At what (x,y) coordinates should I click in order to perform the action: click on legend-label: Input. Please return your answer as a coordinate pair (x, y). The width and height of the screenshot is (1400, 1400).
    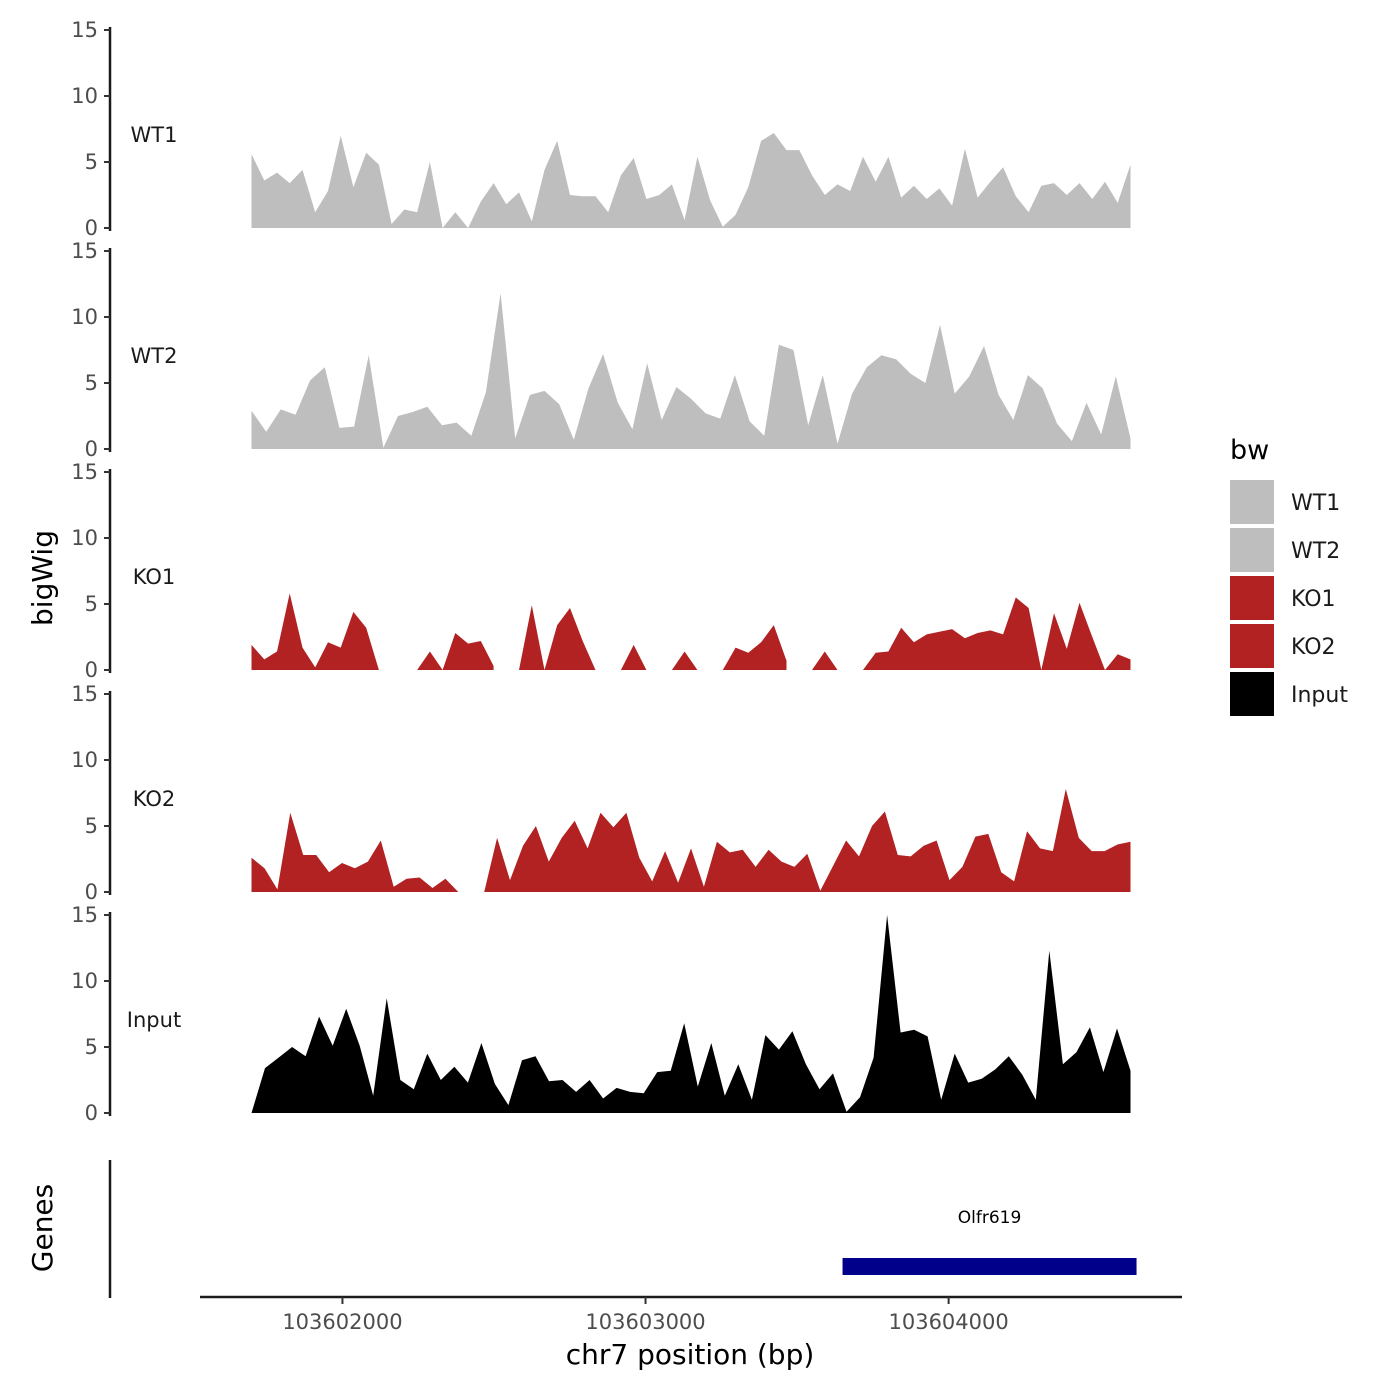
    Looking at the image, I should click on (1319, 695).